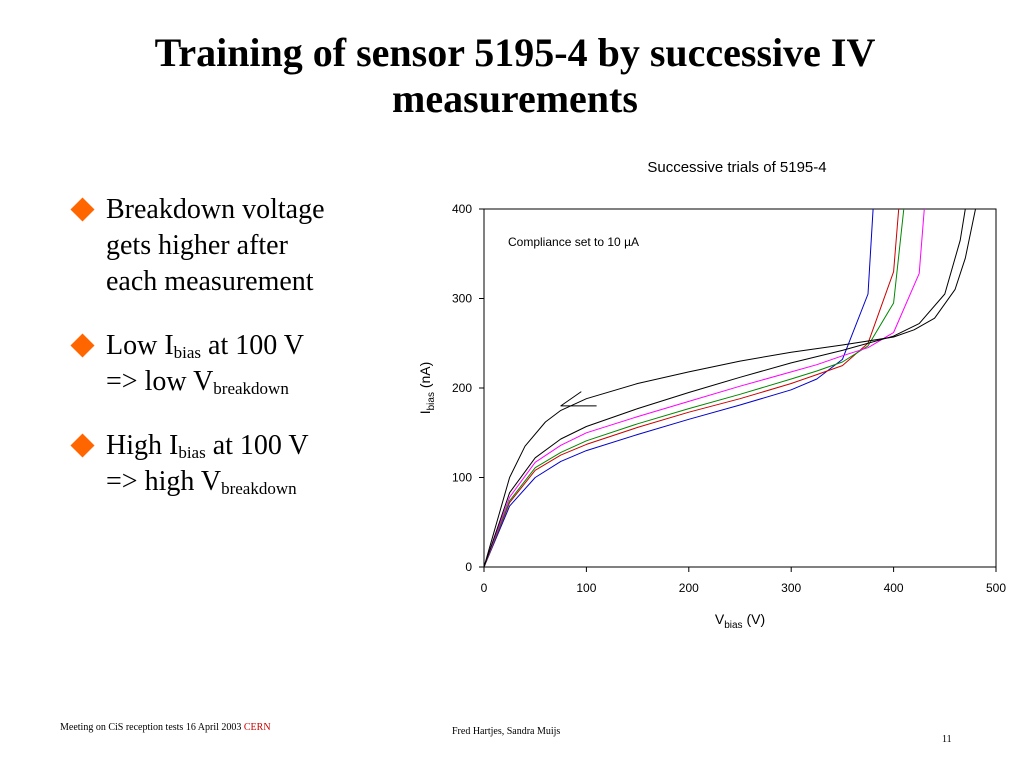 This screenshot has width=1024, height=768. I want to click on y-tick-label: 300, so click(462, 299).